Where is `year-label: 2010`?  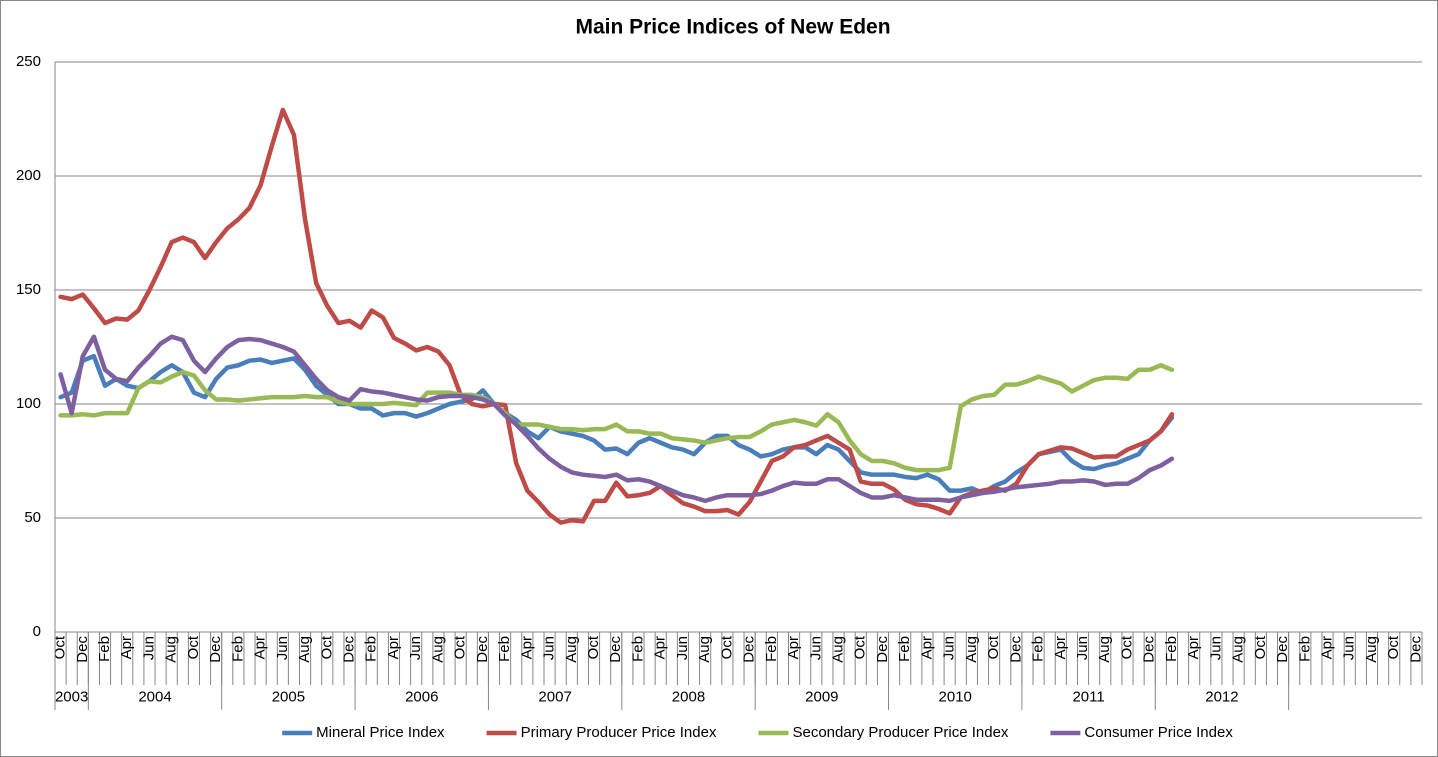
year-label: 2010 is located at coordinates (955, 696).